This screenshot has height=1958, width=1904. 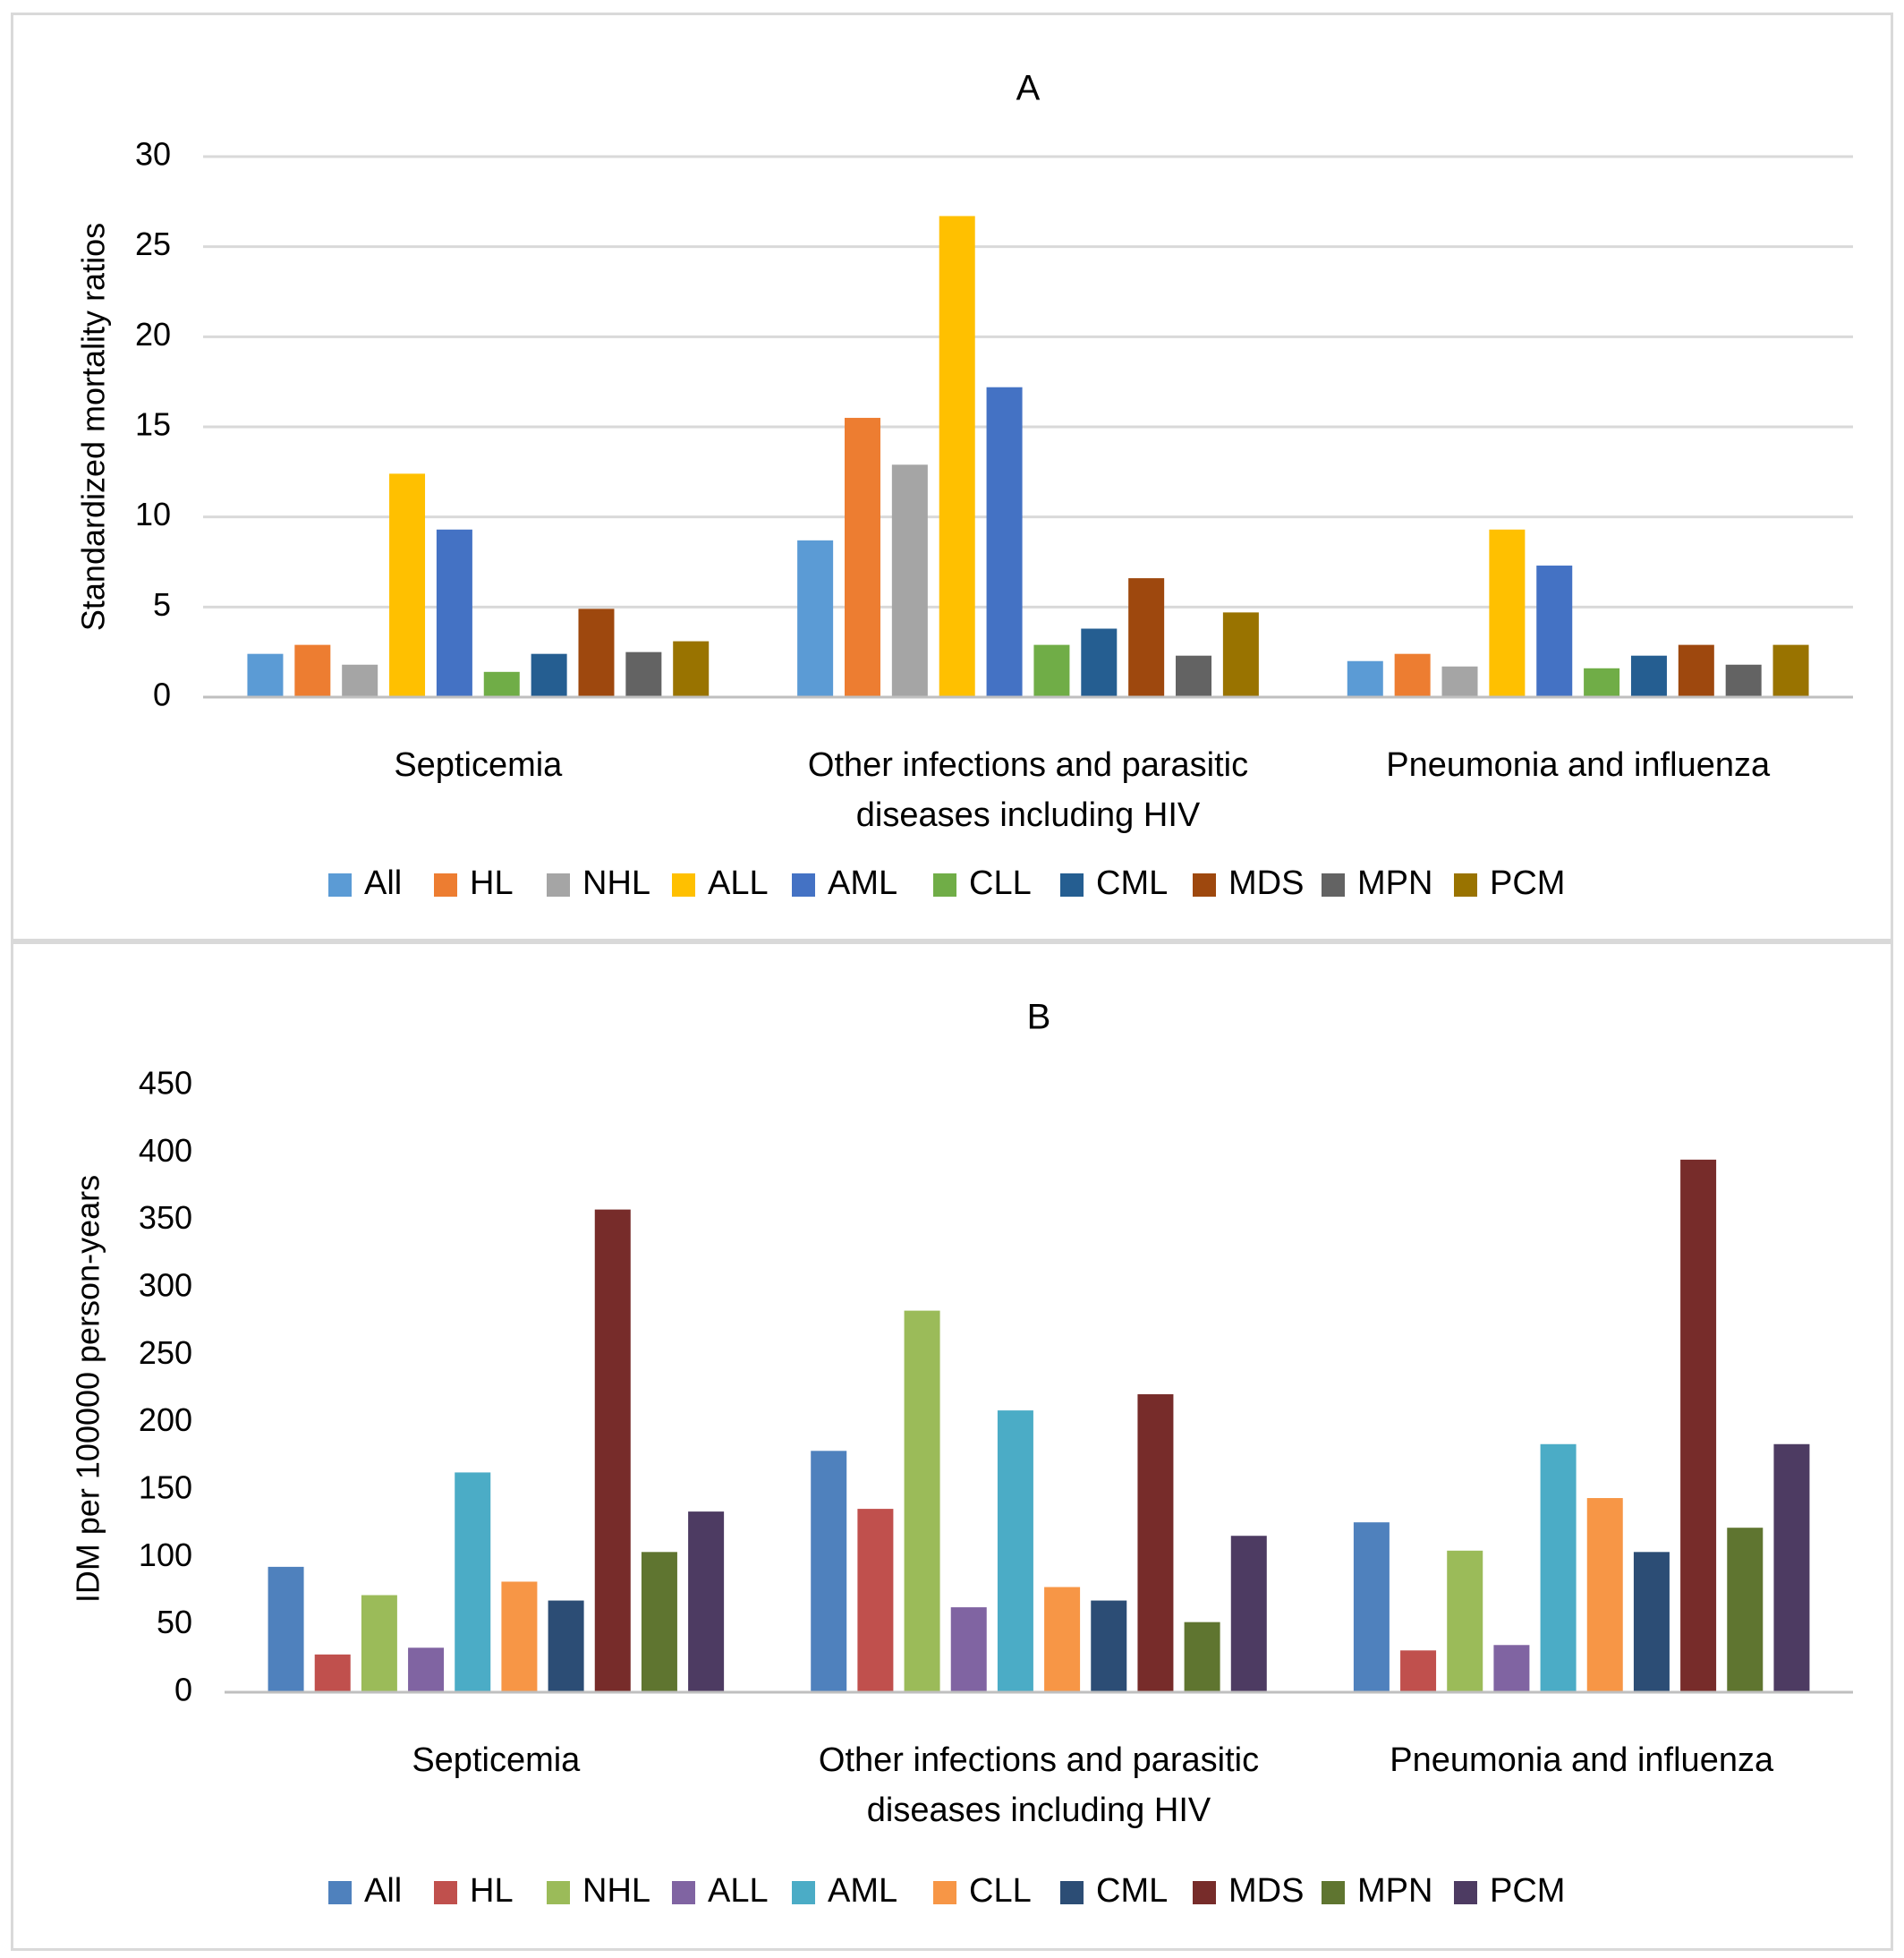 I want to click on chart-a-category-label: diseases including HIV, so click(x=1028, y=815).